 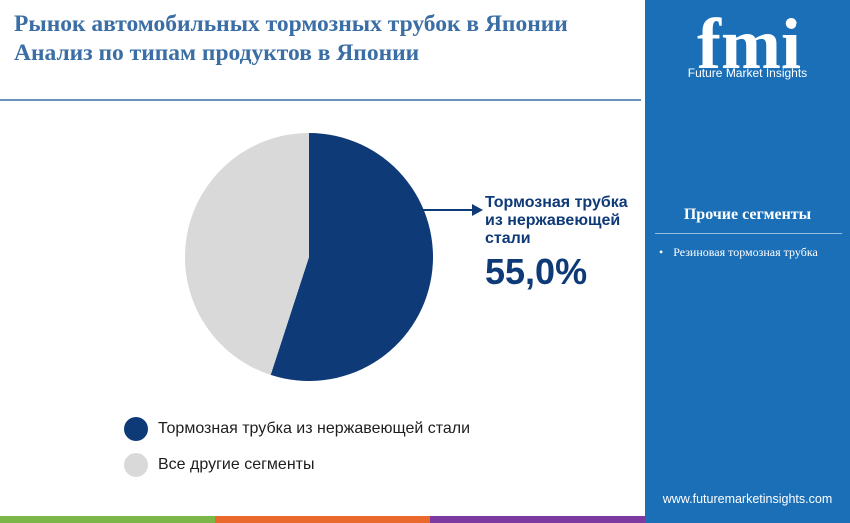 What do you see at coordinates (556, 220) in the screenshot?
I see `callout-label: Тормозная трубка из нержавеющей стали` at bounding box center [556, 220].